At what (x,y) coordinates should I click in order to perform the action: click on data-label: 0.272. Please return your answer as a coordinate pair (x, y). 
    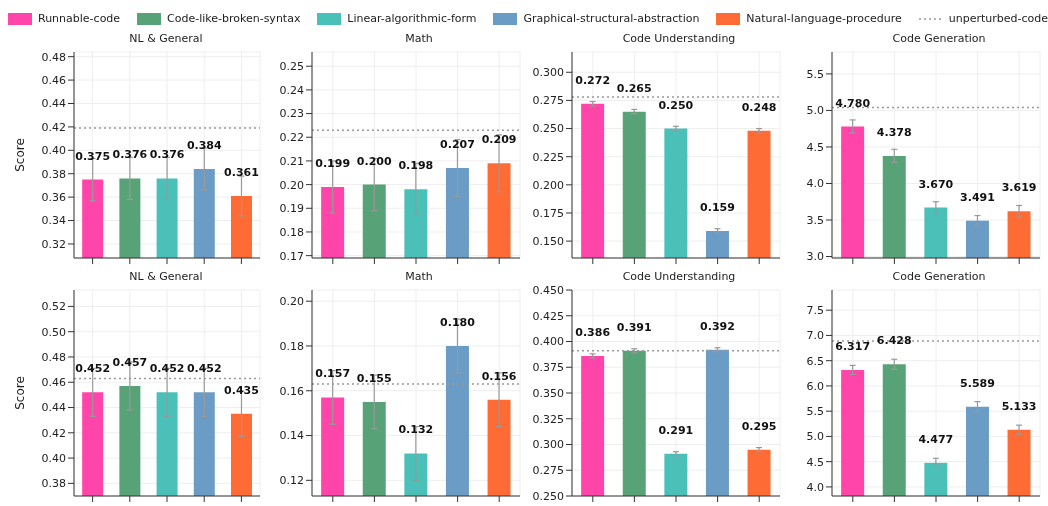
    Looking at the image, I should click on (593, 80).